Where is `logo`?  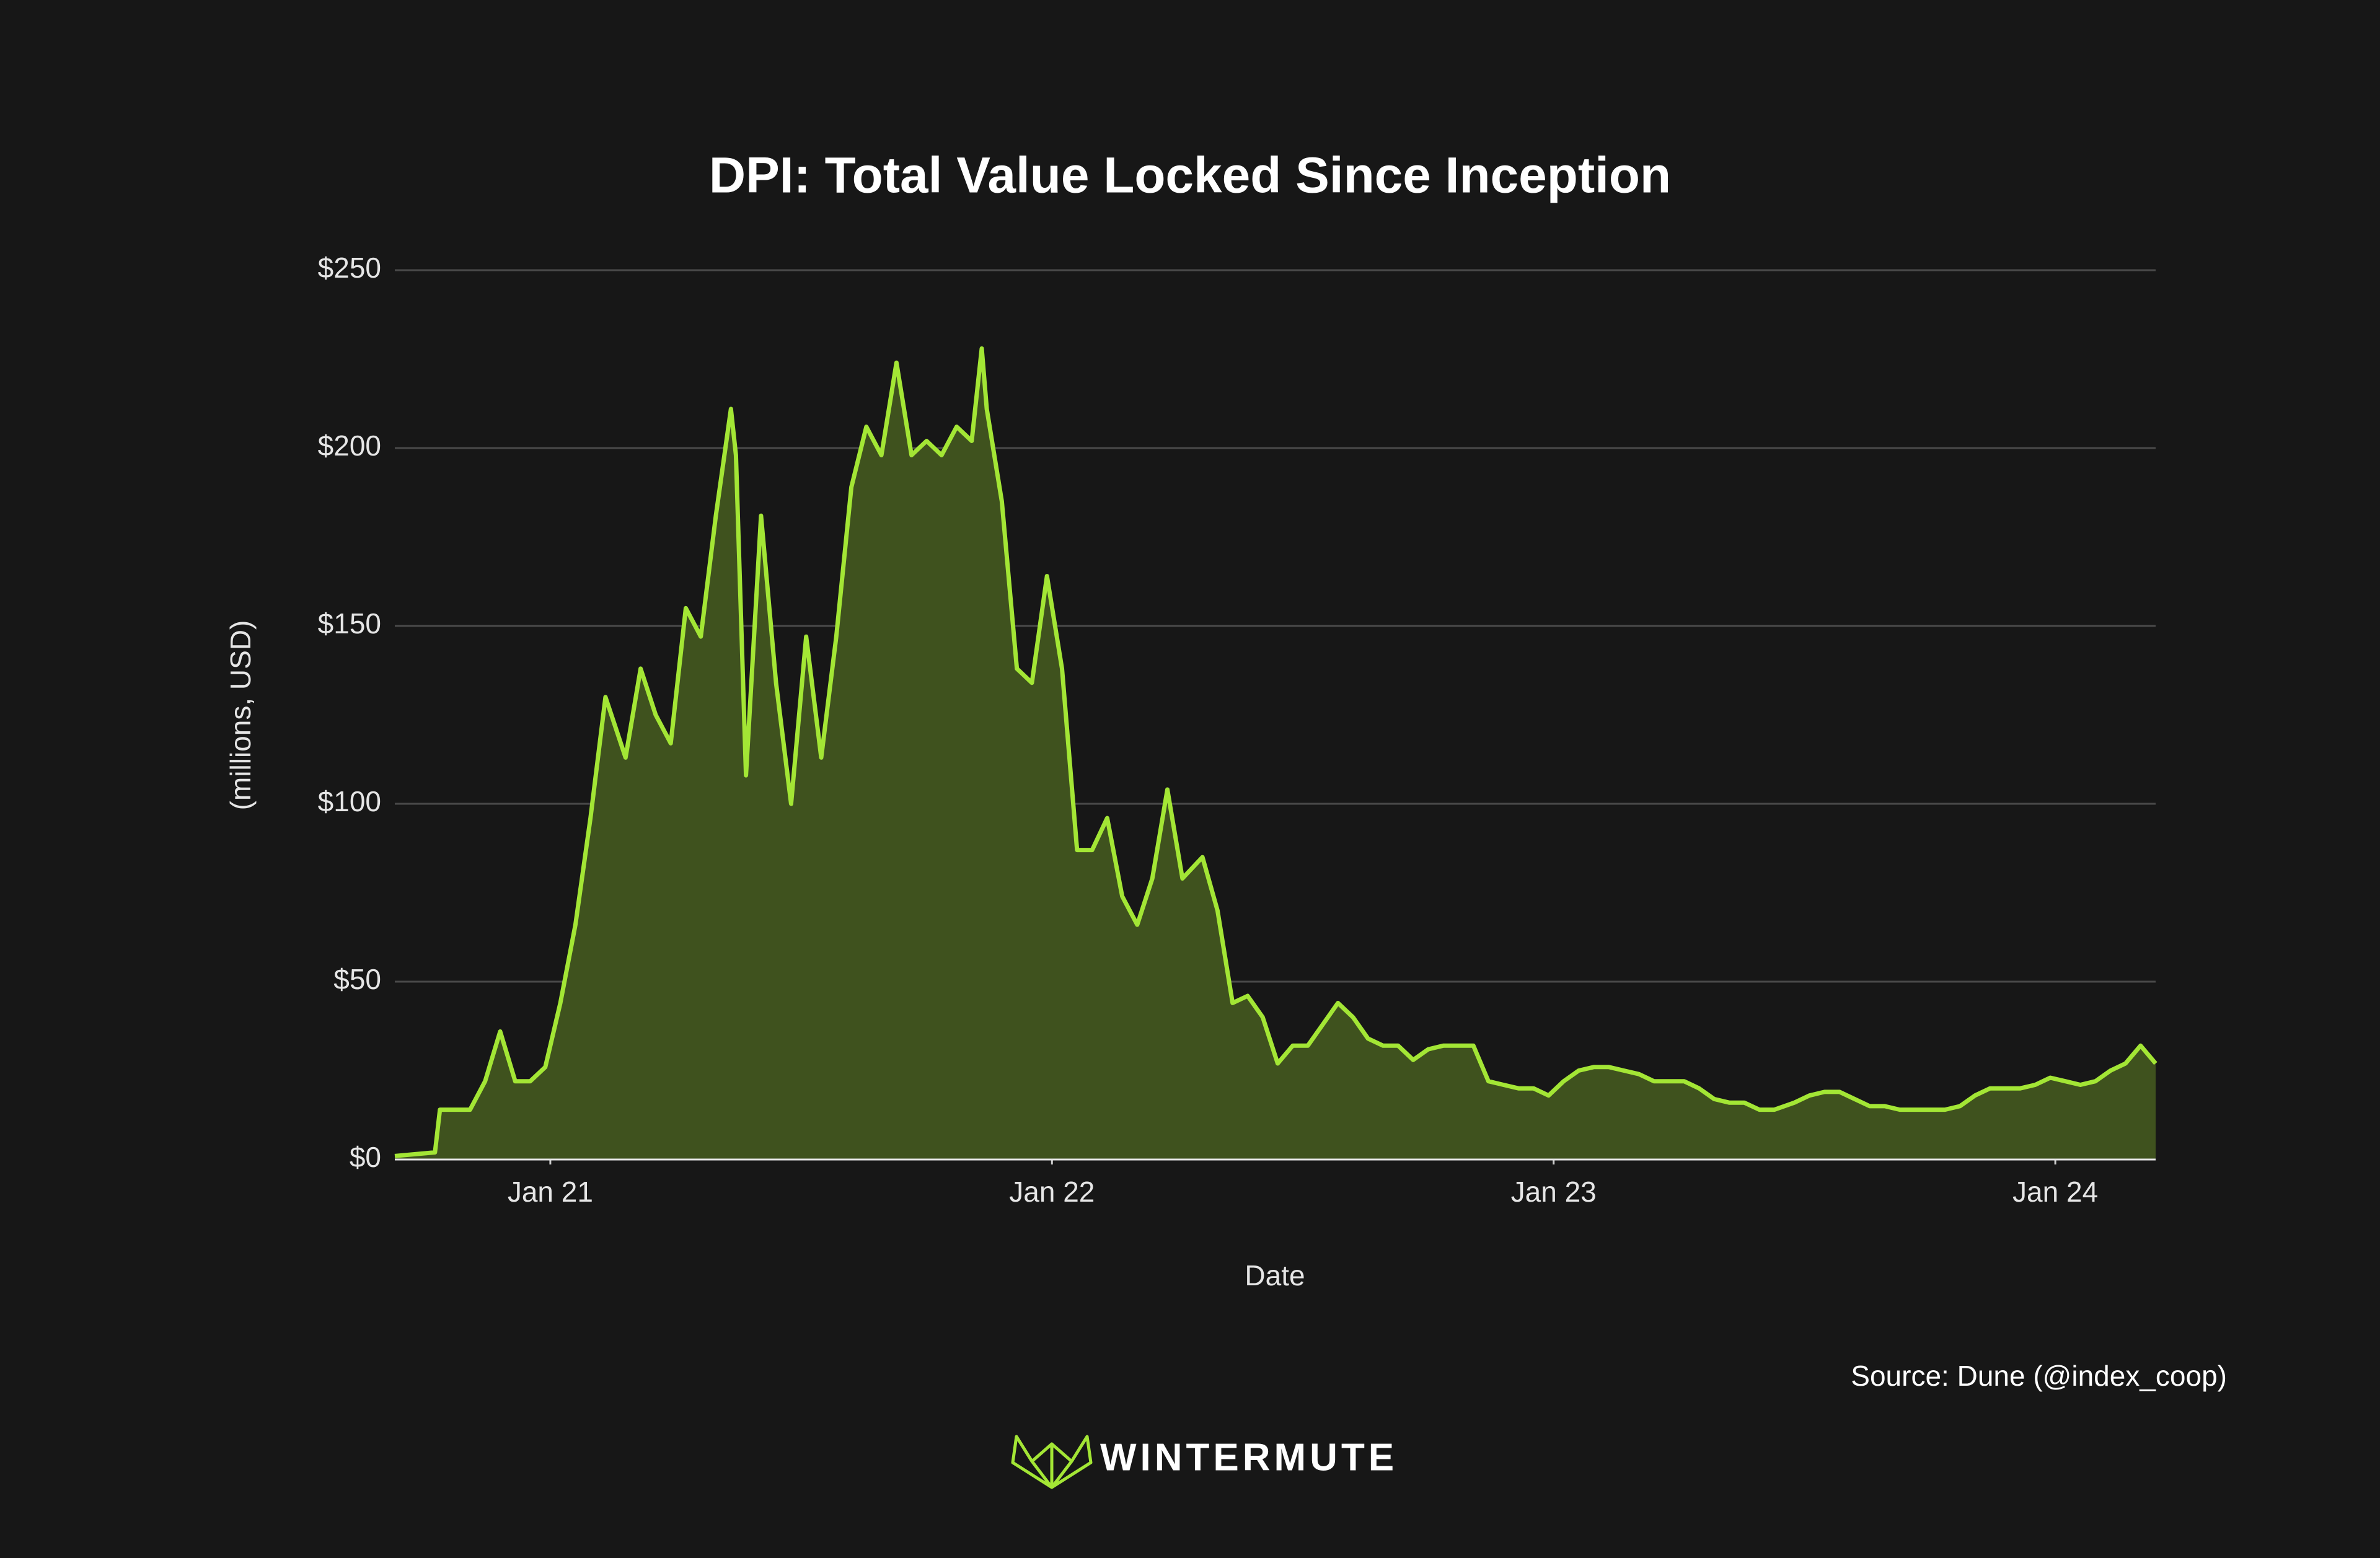
logo is located at coordinates (1052, 1462).